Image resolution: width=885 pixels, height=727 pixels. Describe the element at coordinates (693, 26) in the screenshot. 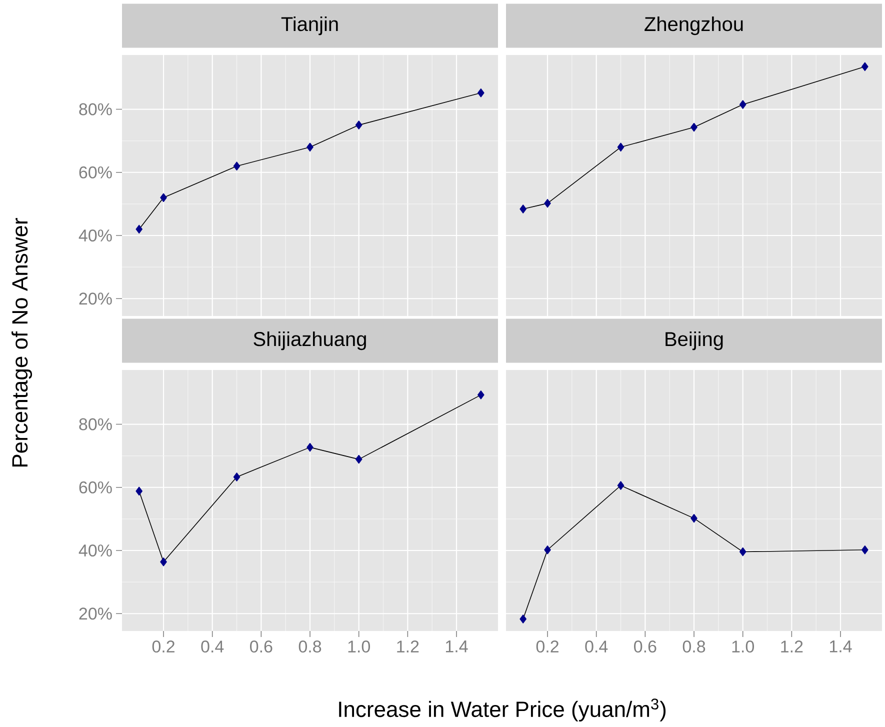

I see `chart-title: Zhengzhou` at that location.